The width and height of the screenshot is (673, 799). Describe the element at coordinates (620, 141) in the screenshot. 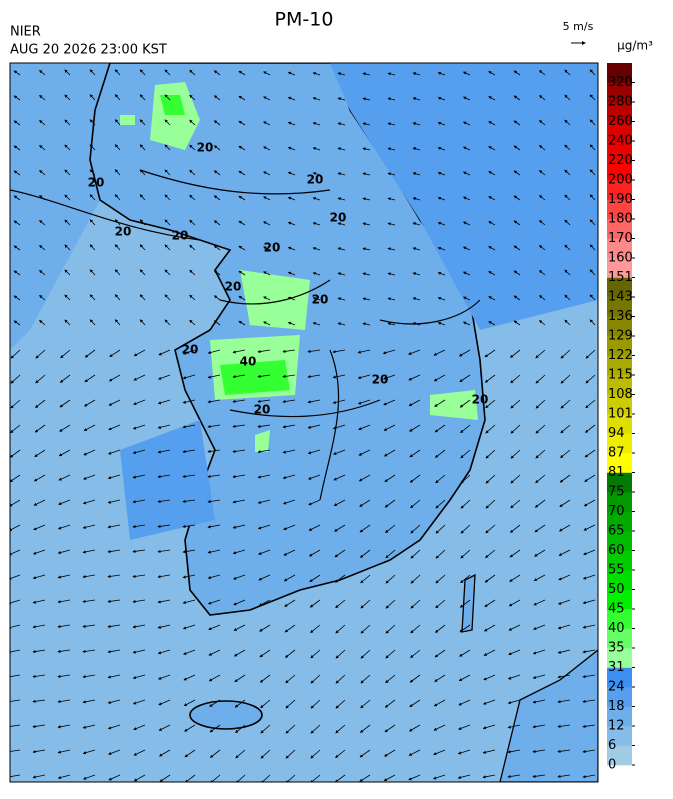

I see `colorbar-tick-label: 240` at that location.